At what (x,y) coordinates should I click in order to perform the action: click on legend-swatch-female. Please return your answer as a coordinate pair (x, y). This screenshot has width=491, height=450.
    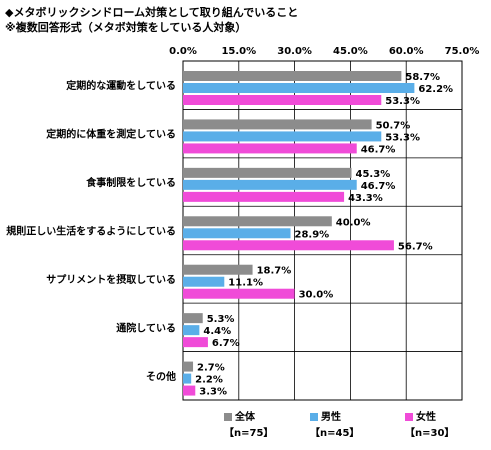
    Looking at the image, I should click on (409, 417).